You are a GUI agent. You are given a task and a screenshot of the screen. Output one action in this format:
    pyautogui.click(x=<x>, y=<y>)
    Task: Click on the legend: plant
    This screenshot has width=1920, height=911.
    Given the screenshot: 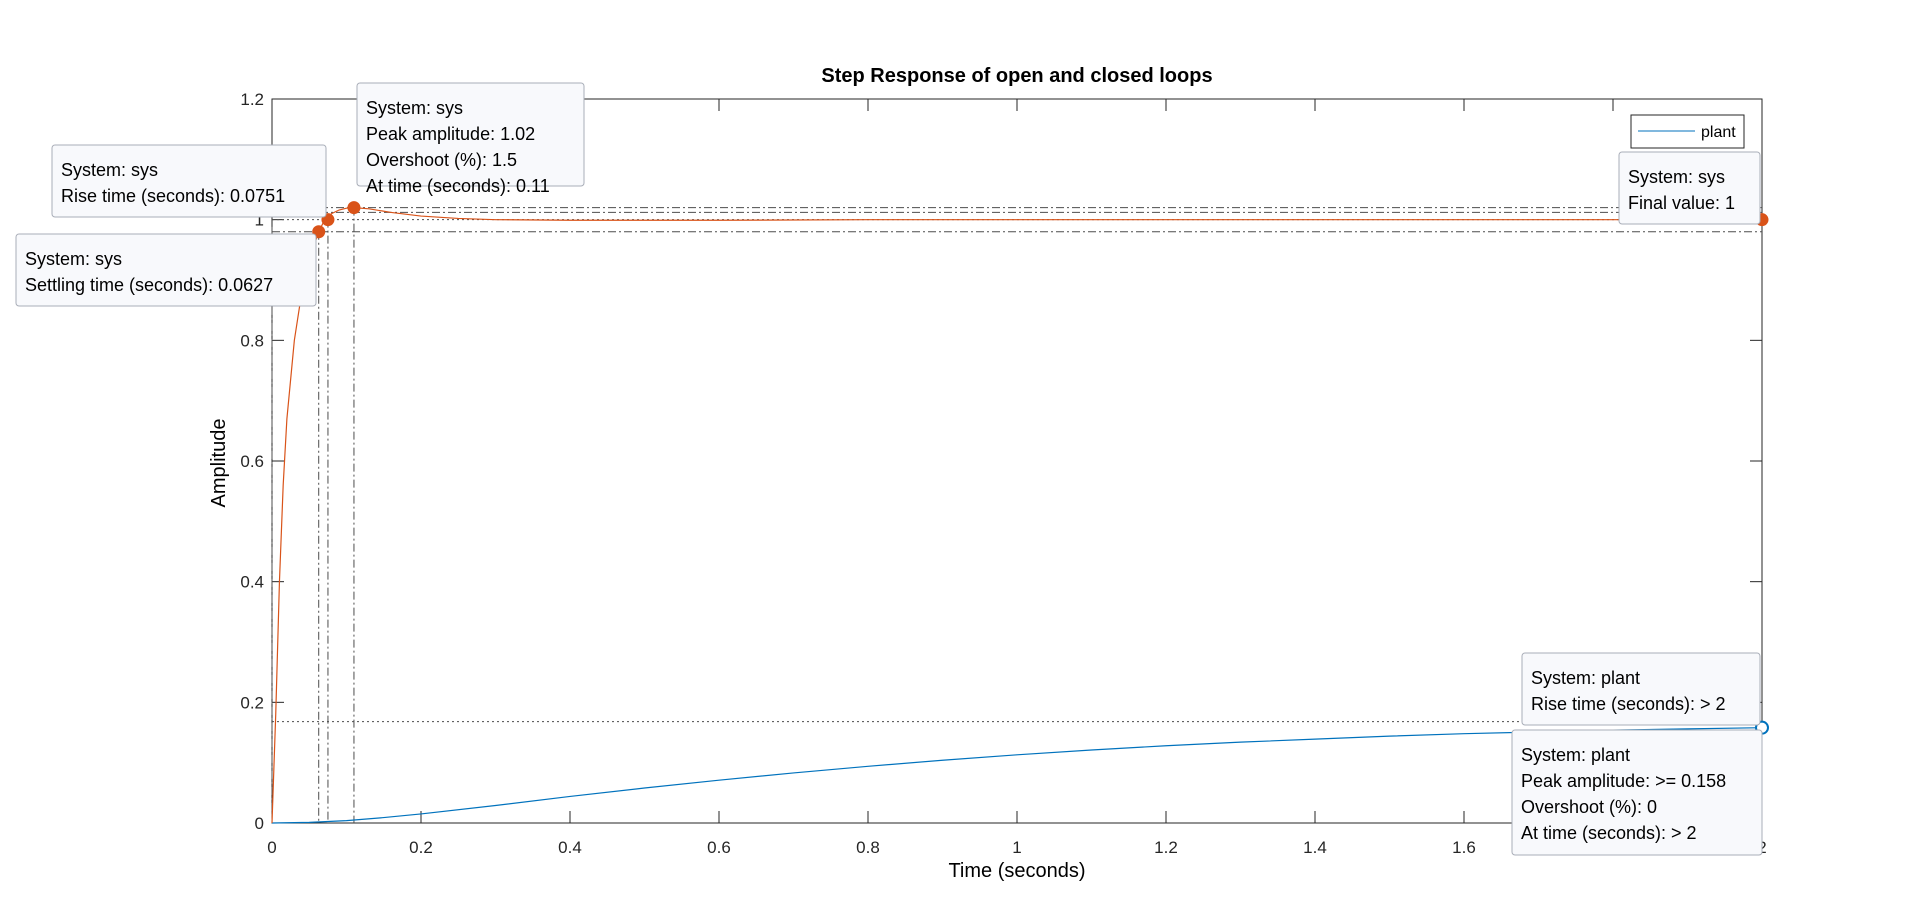 What is the action you would take?
    pyautogui.click(x=1687, y=131)
    